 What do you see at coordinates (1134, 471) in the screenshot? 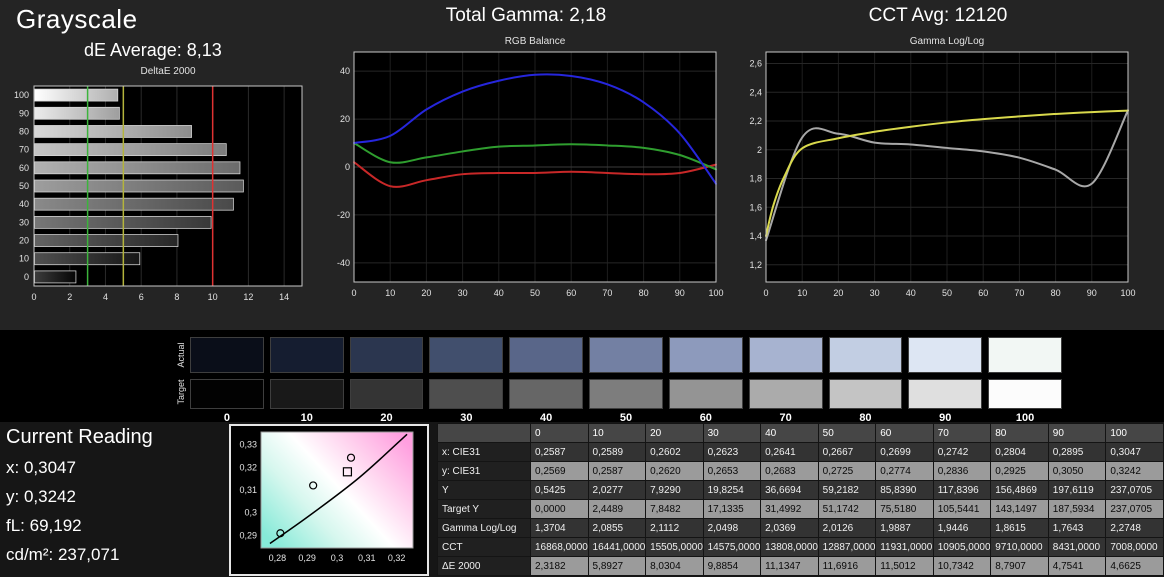
I see `table-value-cell: 0,3242` at bounding box center [1134, 471].